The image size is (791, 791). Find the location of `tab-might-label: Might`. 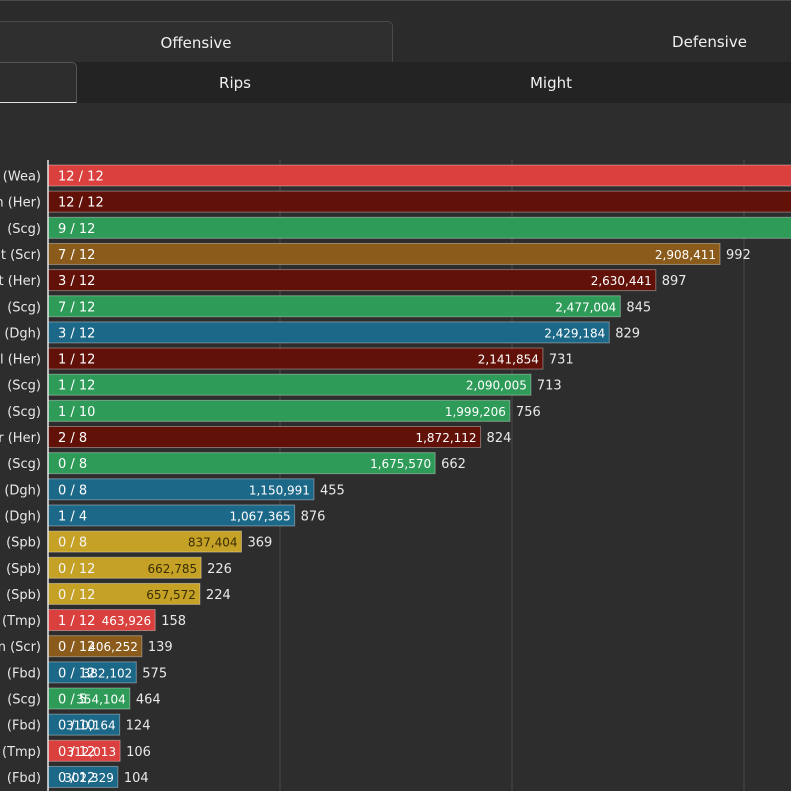

tab-might-label: Might is located at coordinates (551, 82).